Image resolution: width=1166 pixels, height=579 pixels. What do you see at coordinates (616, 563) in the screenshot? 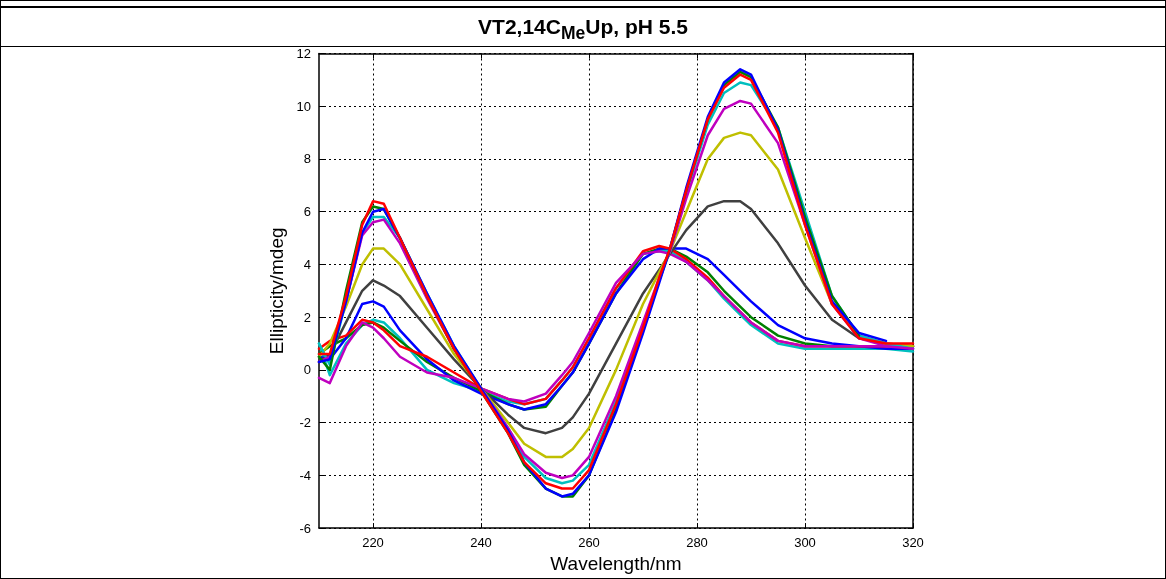
I see `x-axis-title: Wavelength/nm` at bounding box center [616, 563].